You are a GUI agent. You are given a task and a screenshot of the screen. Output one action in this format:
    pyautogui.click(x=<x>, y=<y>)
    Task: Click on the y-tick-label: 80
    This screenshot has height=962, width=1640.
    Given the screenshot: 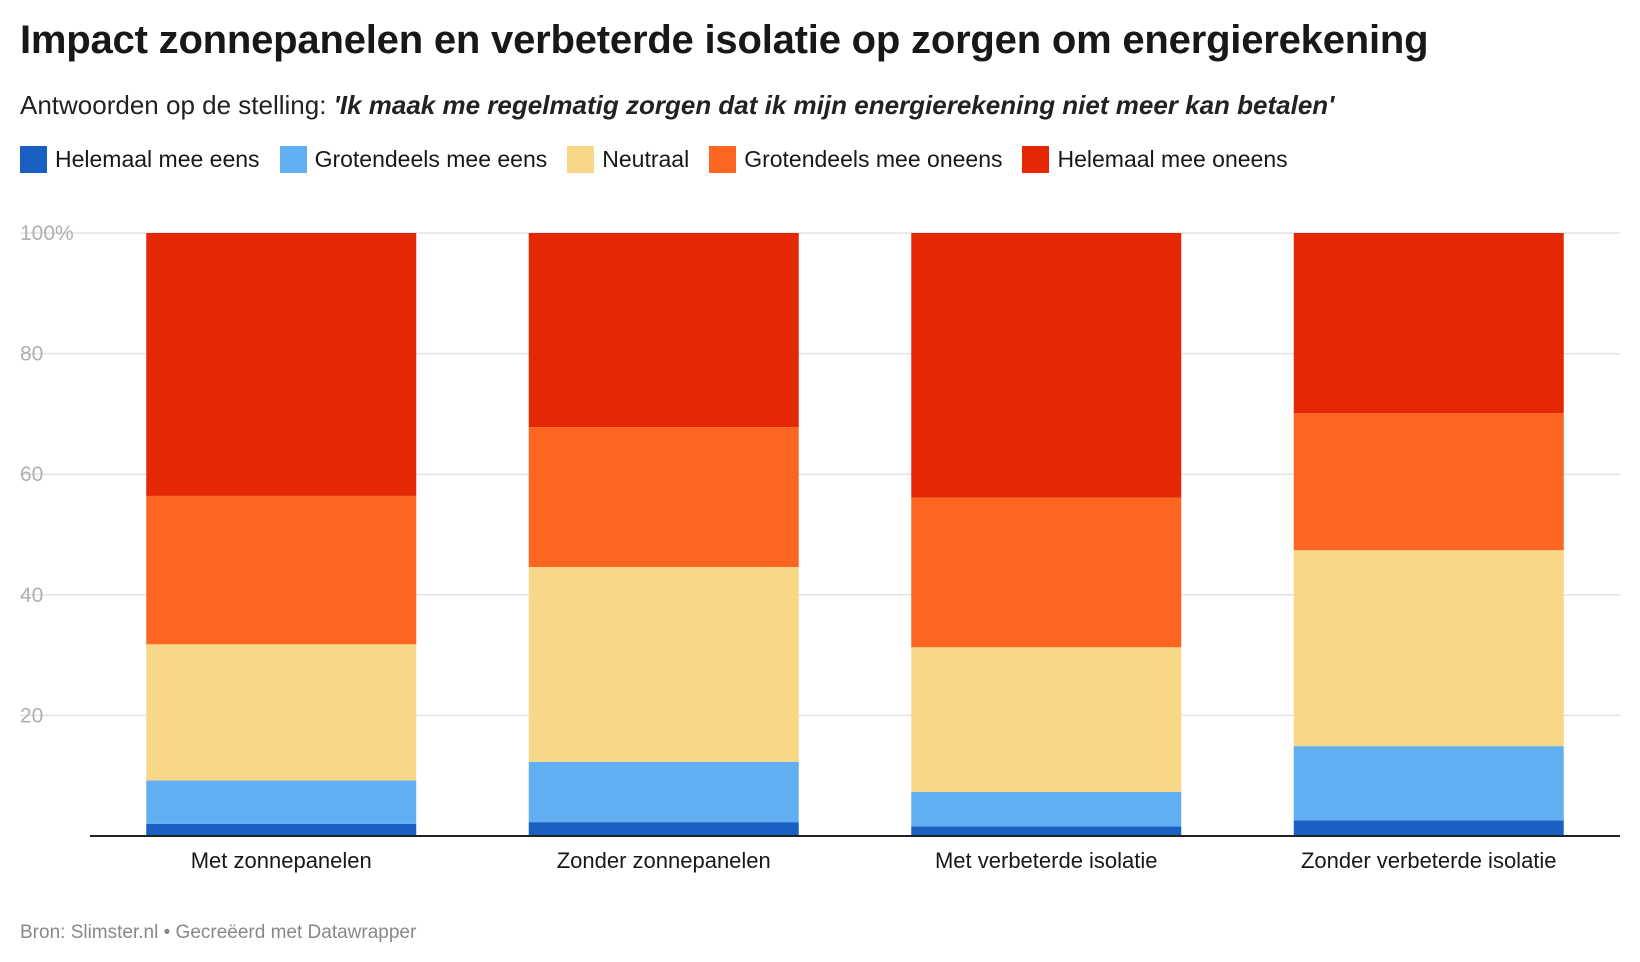 What is the action you would take?
    pyautogui.click(x=31, y=354)
    